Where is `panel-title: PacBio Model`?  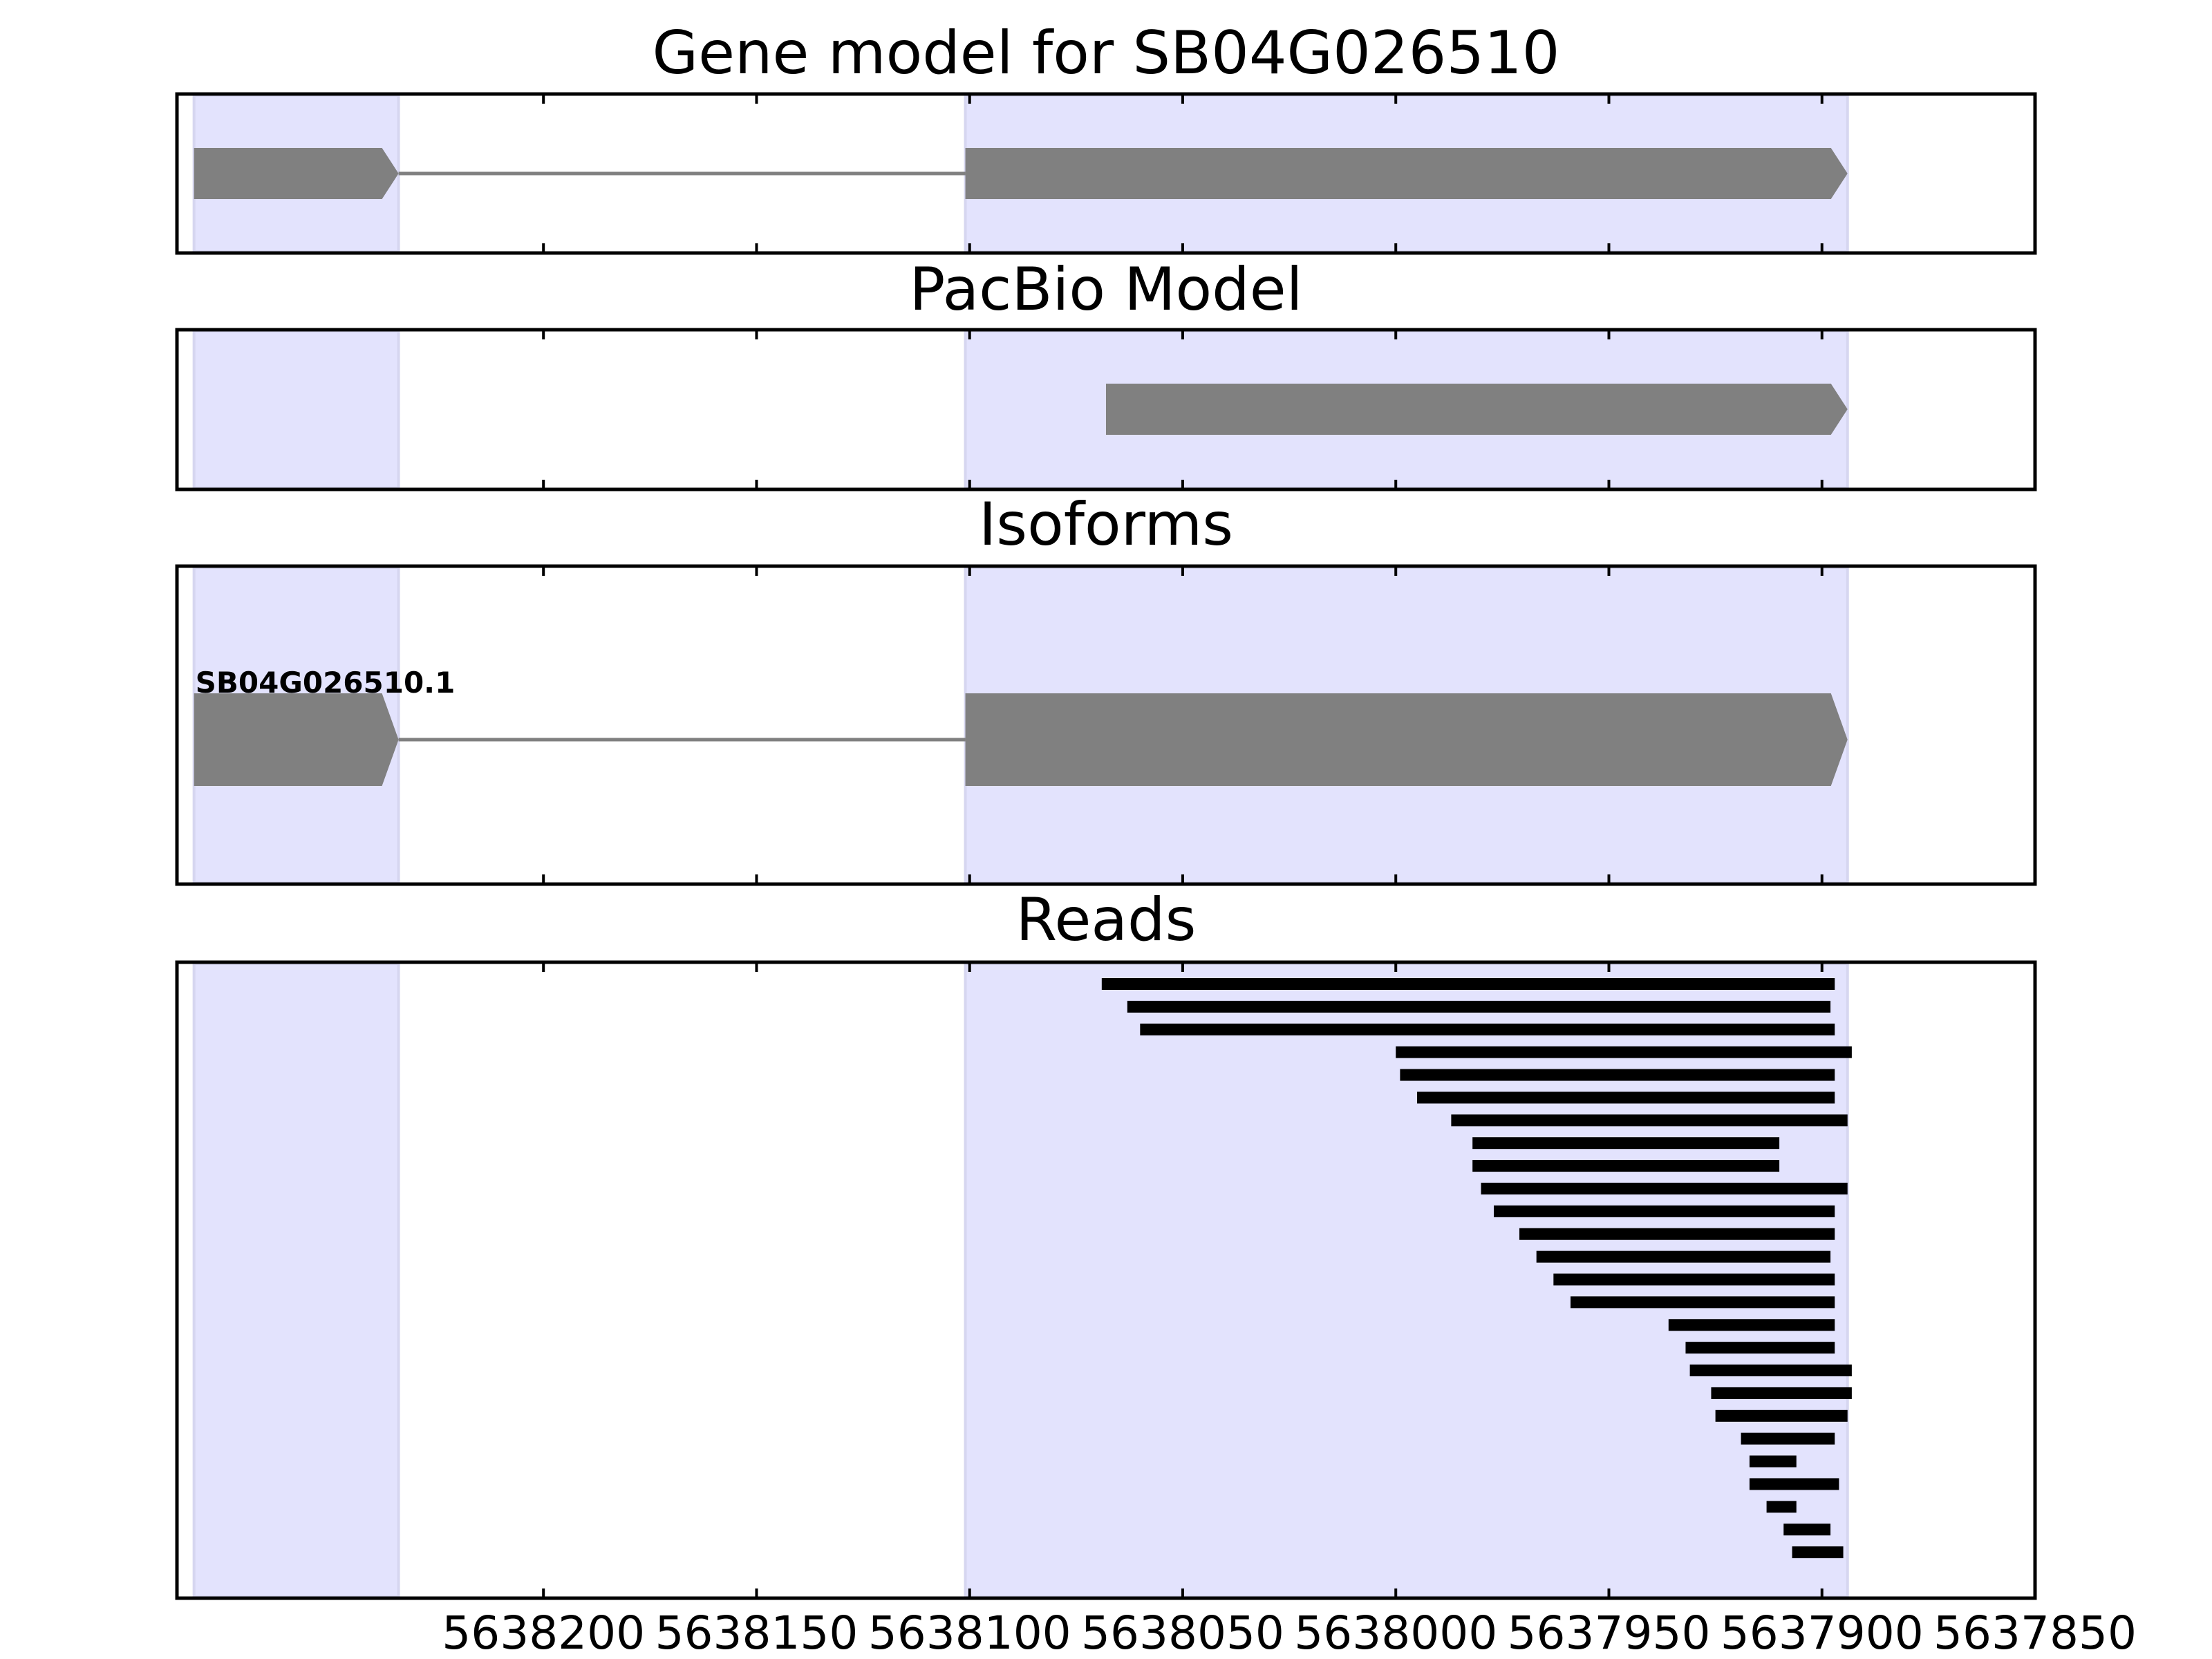
panel-title: PacBio Model is located at coordinates (1105, 289).